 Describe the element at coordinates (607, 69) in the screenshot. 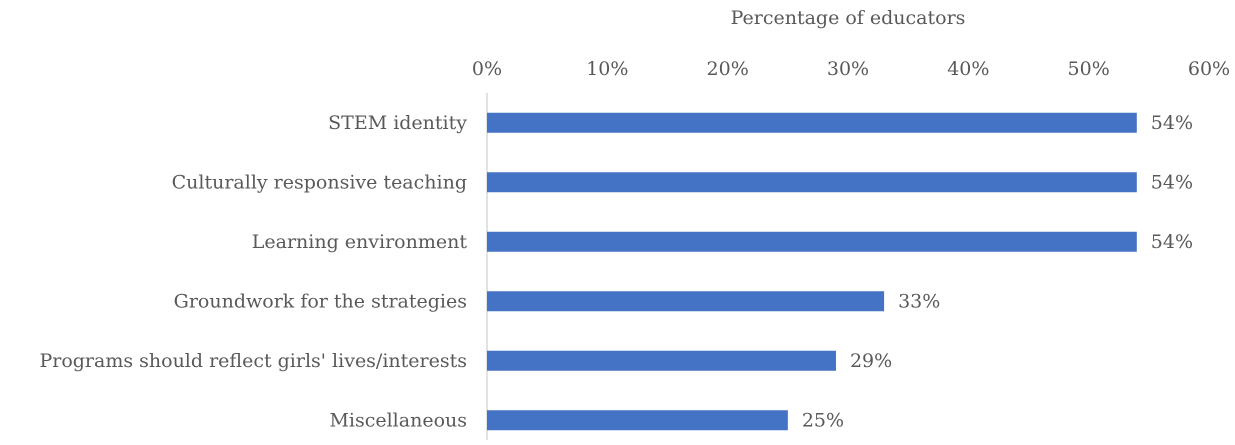

I see `x-tick-label: 10%` at that location.